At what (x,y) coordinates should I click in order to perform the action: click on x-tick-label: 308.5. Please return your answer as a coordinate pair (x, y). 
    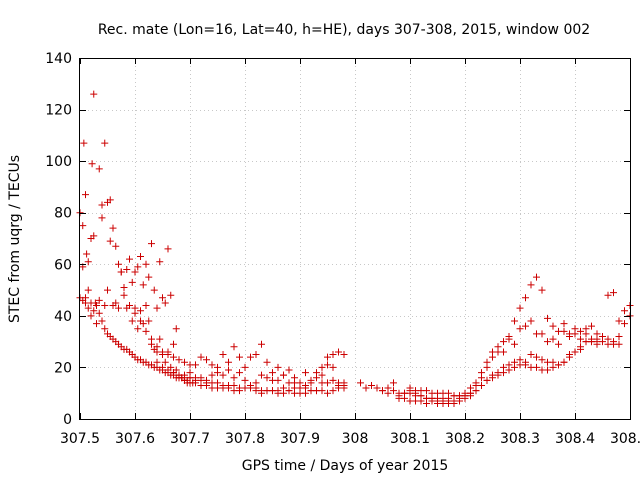
    Looking at the image, I should click on (625, 439).